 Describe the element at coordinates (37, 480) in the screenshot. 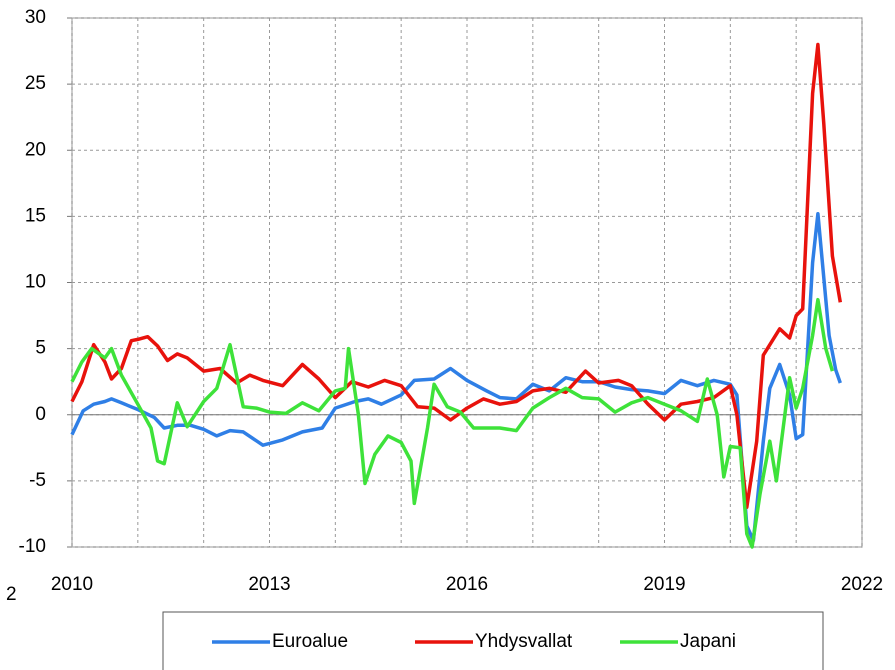

I see `y-tick-label: -5` at that location.